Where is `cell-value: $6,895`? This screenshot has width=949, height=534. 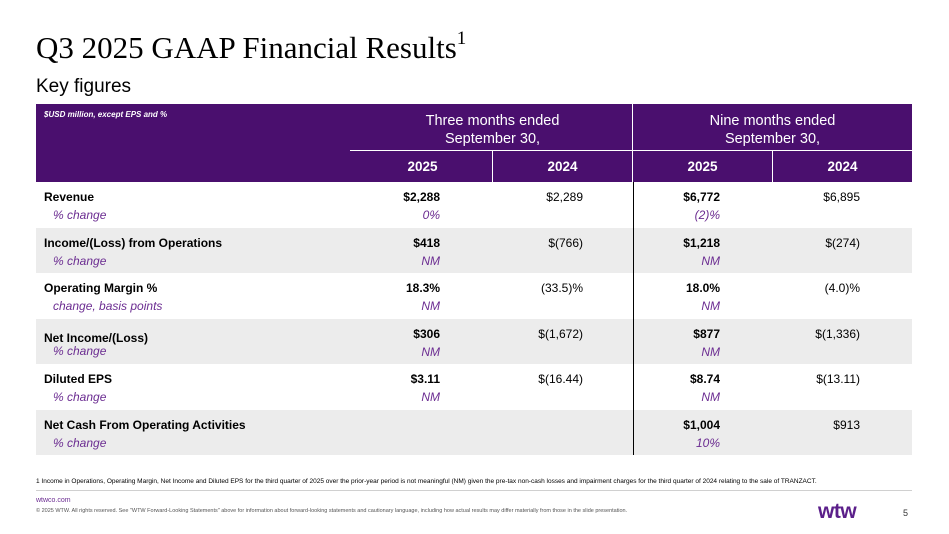
cell-value: $6,895 is located at coordinates (841, 197).